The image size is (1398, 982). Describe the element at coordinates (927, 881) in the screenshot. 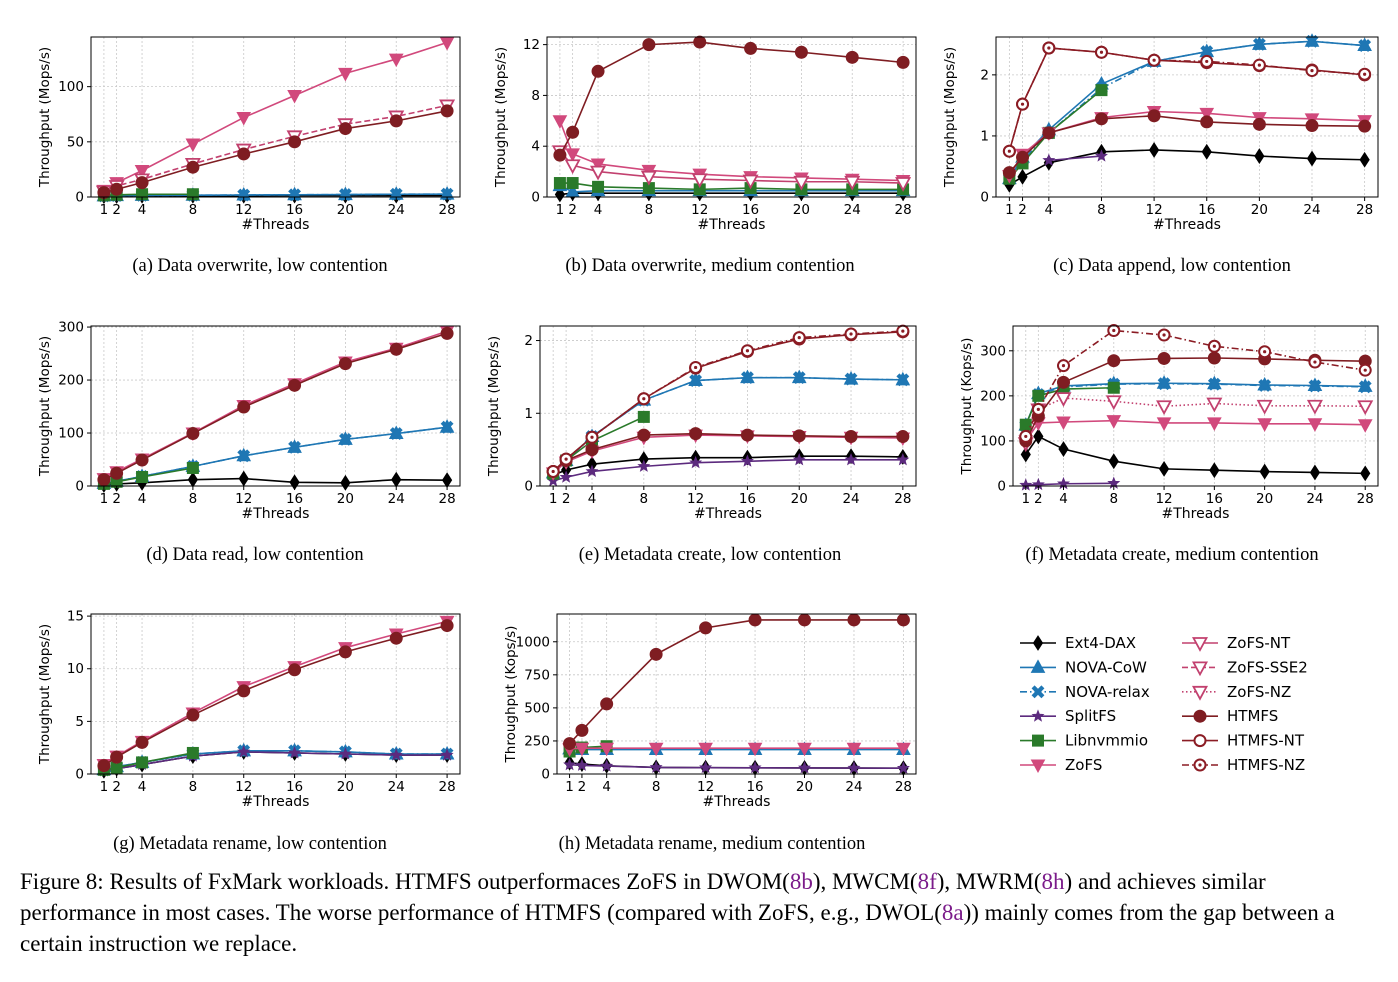

I see `caption-ref: 8f` at that location.